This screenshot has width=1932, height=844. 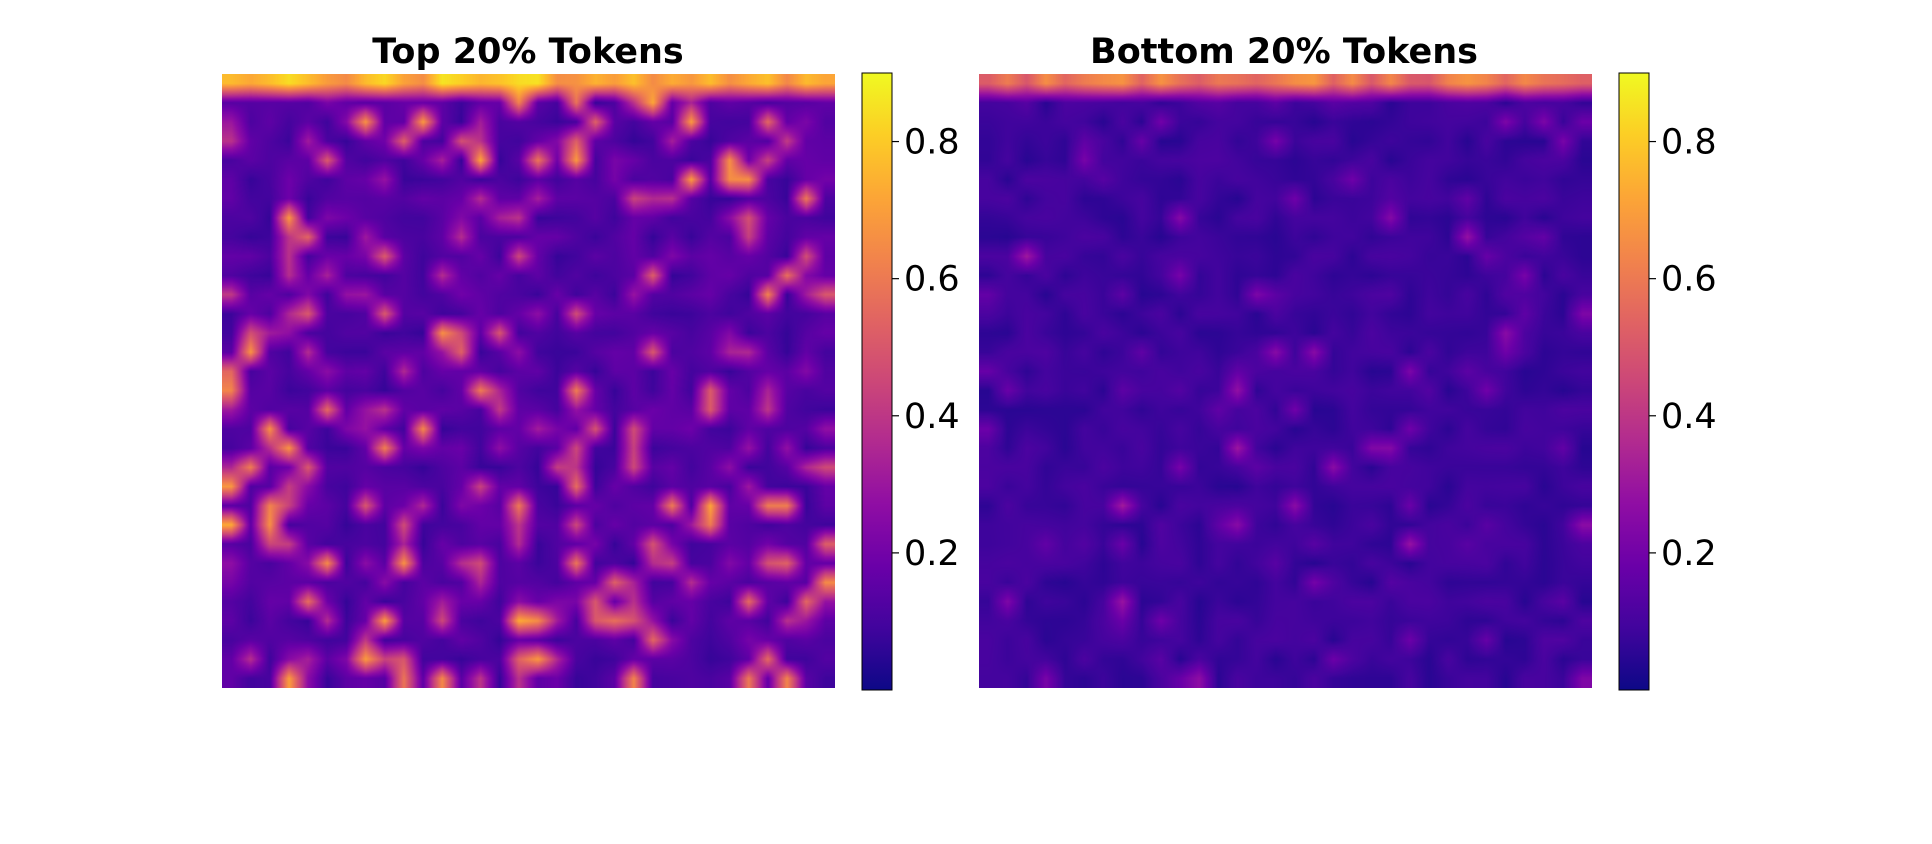 What do you see at coordinates (528, 52) in the screenshot?
I see `chart-title: Top 20% Tokens` at bounding box center [528, 52].